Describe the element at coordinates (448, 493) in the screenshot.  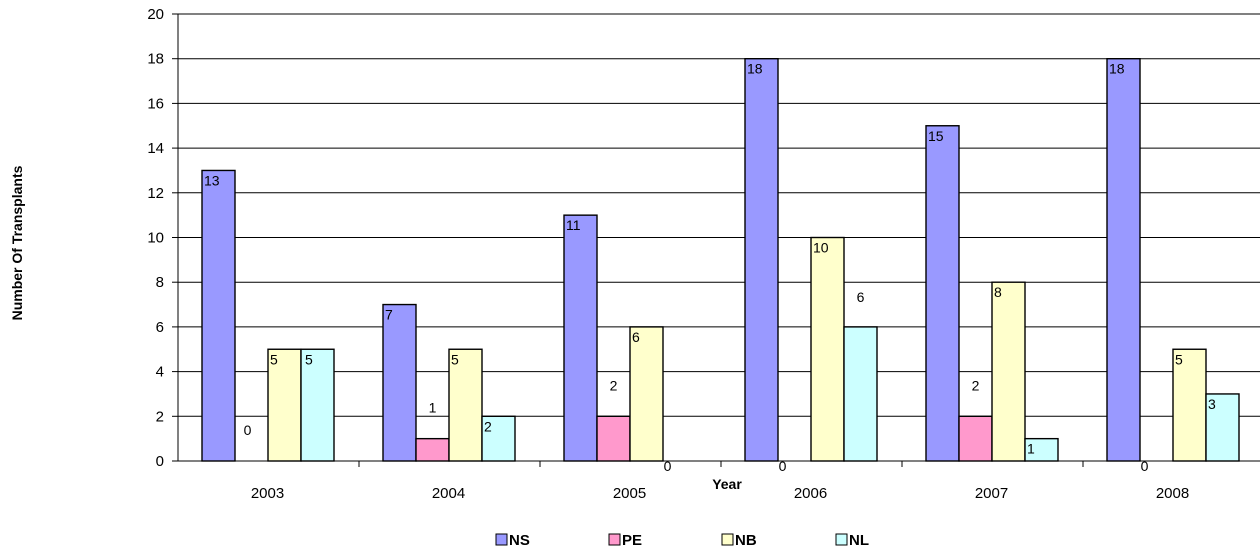
I see `x-tick-label: 2004` at that location.